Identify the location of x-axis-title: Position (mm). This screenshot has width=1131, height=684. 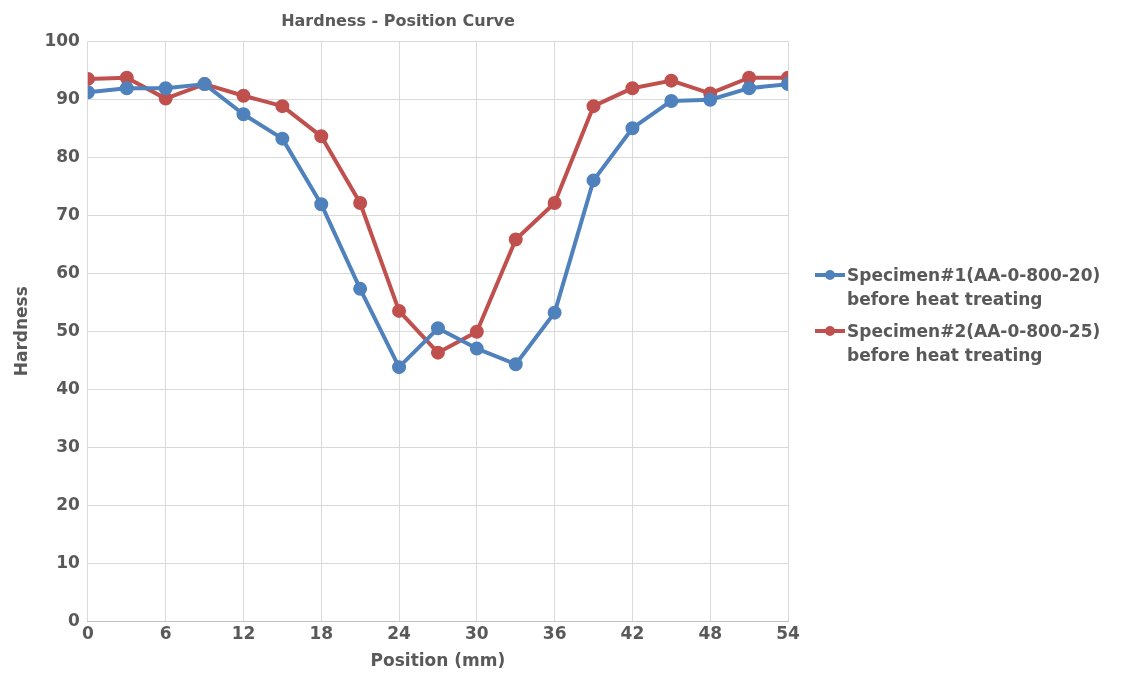
(438, 660).